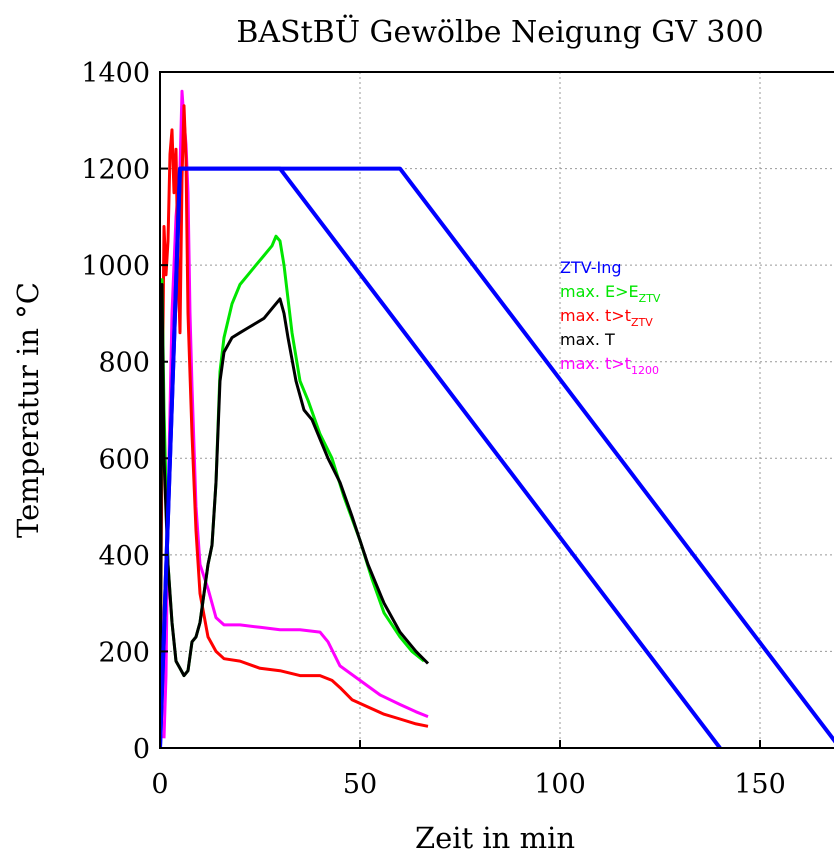 The image size is (834, 857). I want to click on legend-entry: max. t>t1200, so click(609, 365).